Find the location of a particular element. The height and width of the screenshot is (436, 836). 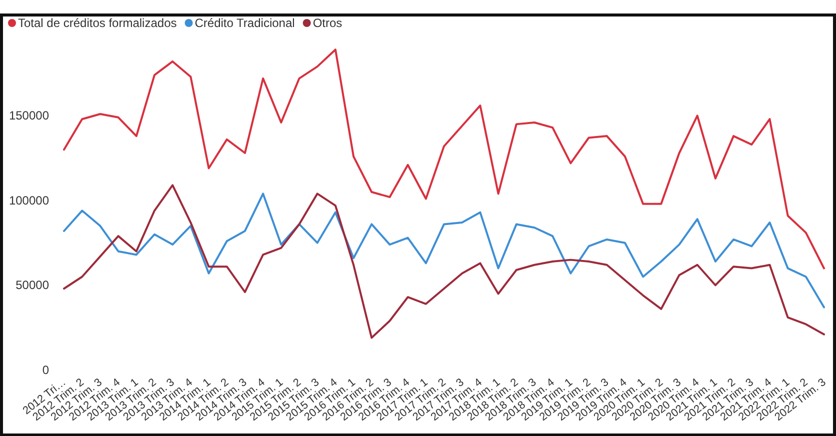

legend-label: Otros is located at coordinates (327, 23).